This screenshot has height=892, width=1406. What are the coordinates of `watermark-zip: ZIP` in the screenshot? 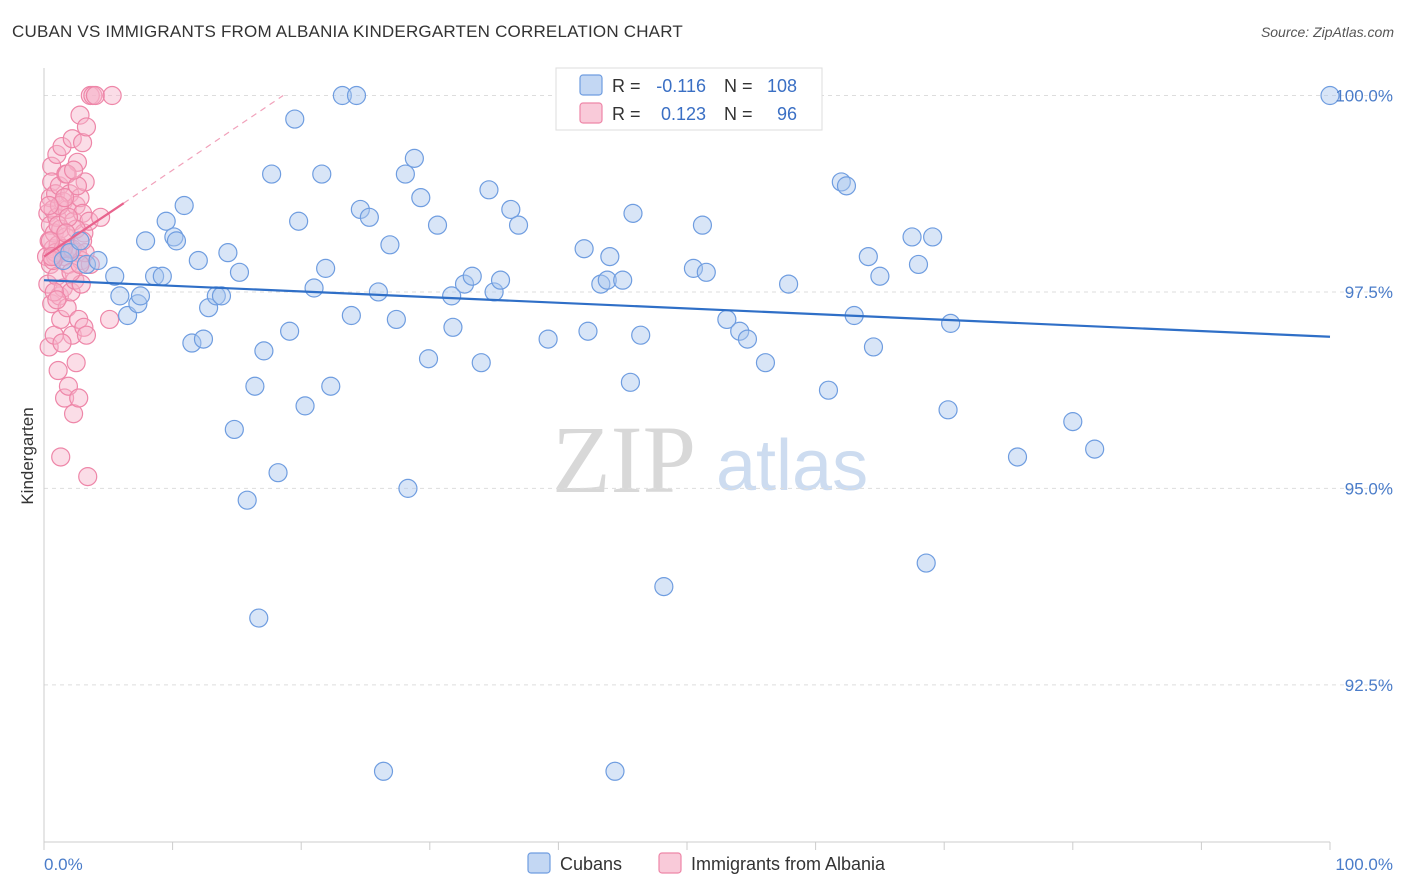 It's located at (624, 459).